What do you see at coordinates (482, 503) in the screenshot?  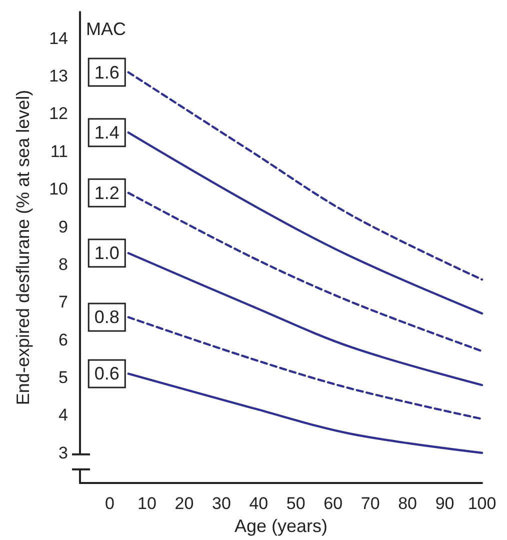 I see `x-tick-label: 100` at bounding box center [482, 503].